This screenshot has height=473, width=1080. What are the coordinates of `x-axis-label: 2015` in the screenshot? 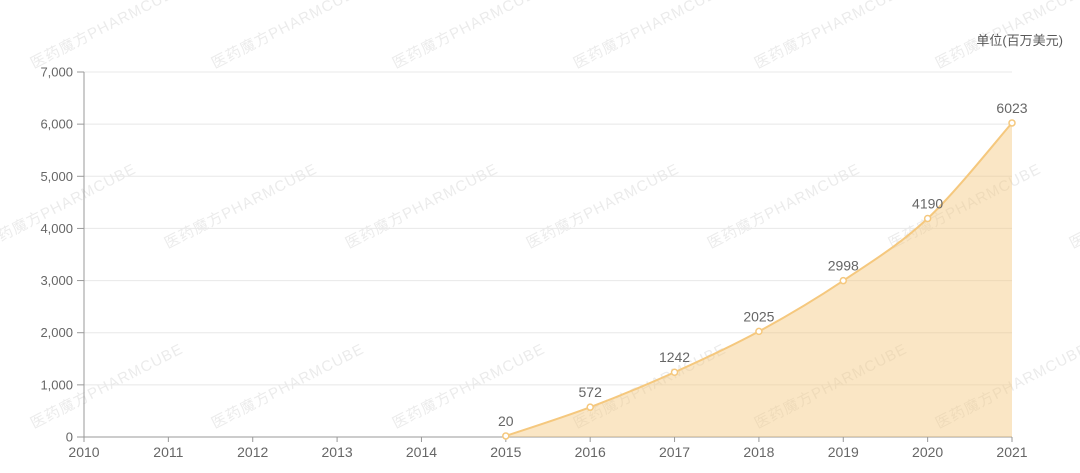 It's located at (505, 452).